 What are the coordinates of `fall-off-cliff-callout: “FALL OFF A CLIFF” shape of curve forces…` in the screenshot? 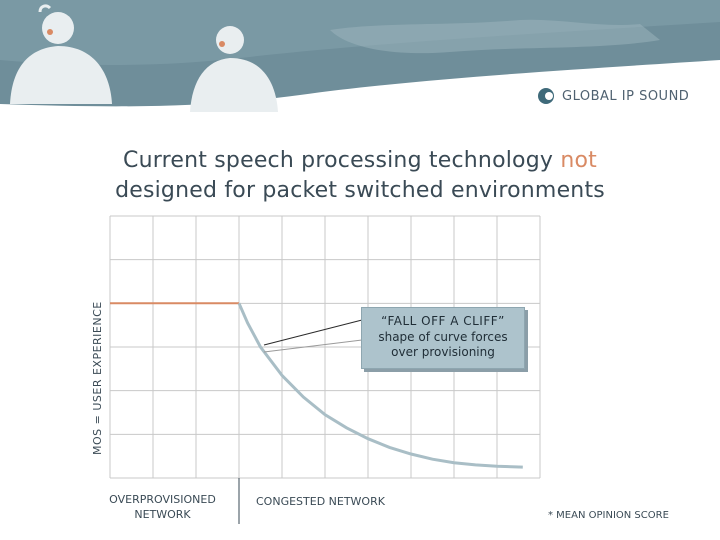 It's located at (443, 338).